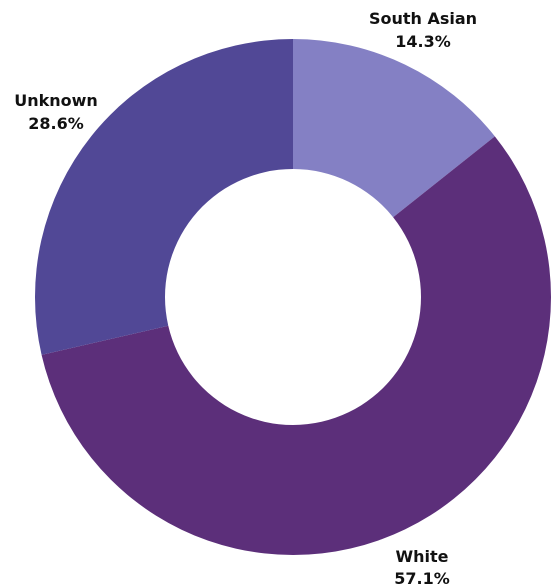 Image resolution: width=551 pixels, height=588 pixels. I want to click on slice-label-unknown-name: Unknown, so click(56, 100).